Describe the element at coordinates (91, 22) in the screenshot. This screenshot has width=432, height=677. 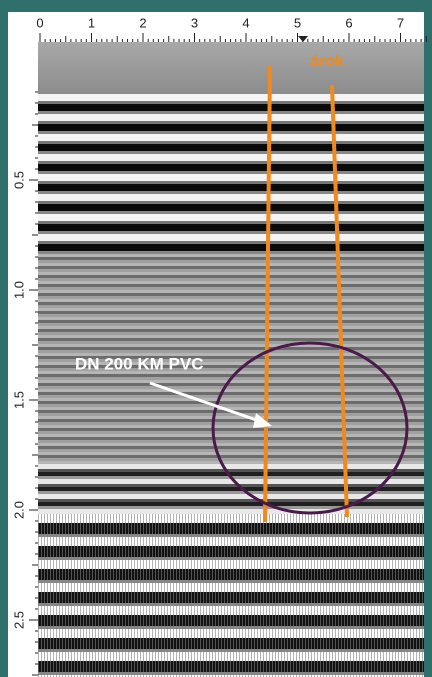
I see `ruler-label: 1` at that location.